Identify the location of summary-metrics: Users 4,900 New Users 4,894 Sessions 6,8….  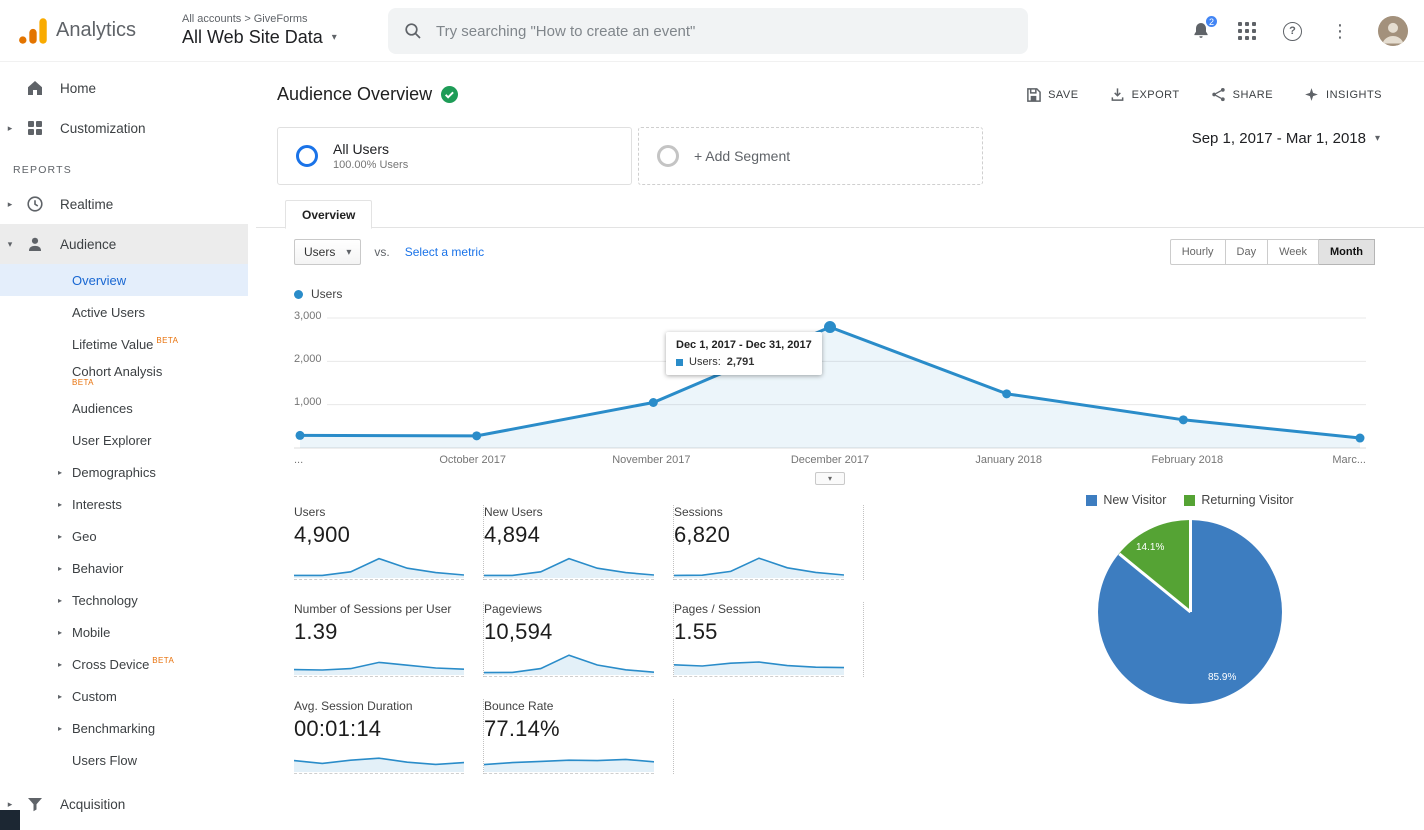
(579, 639).